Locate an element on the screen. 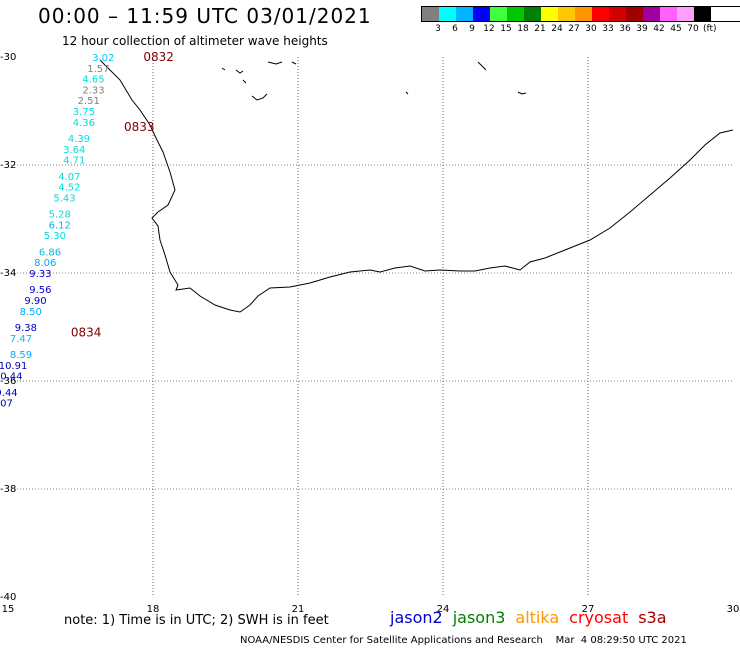  wave-height-value: 9.33 is located at coordinates (40, 274).